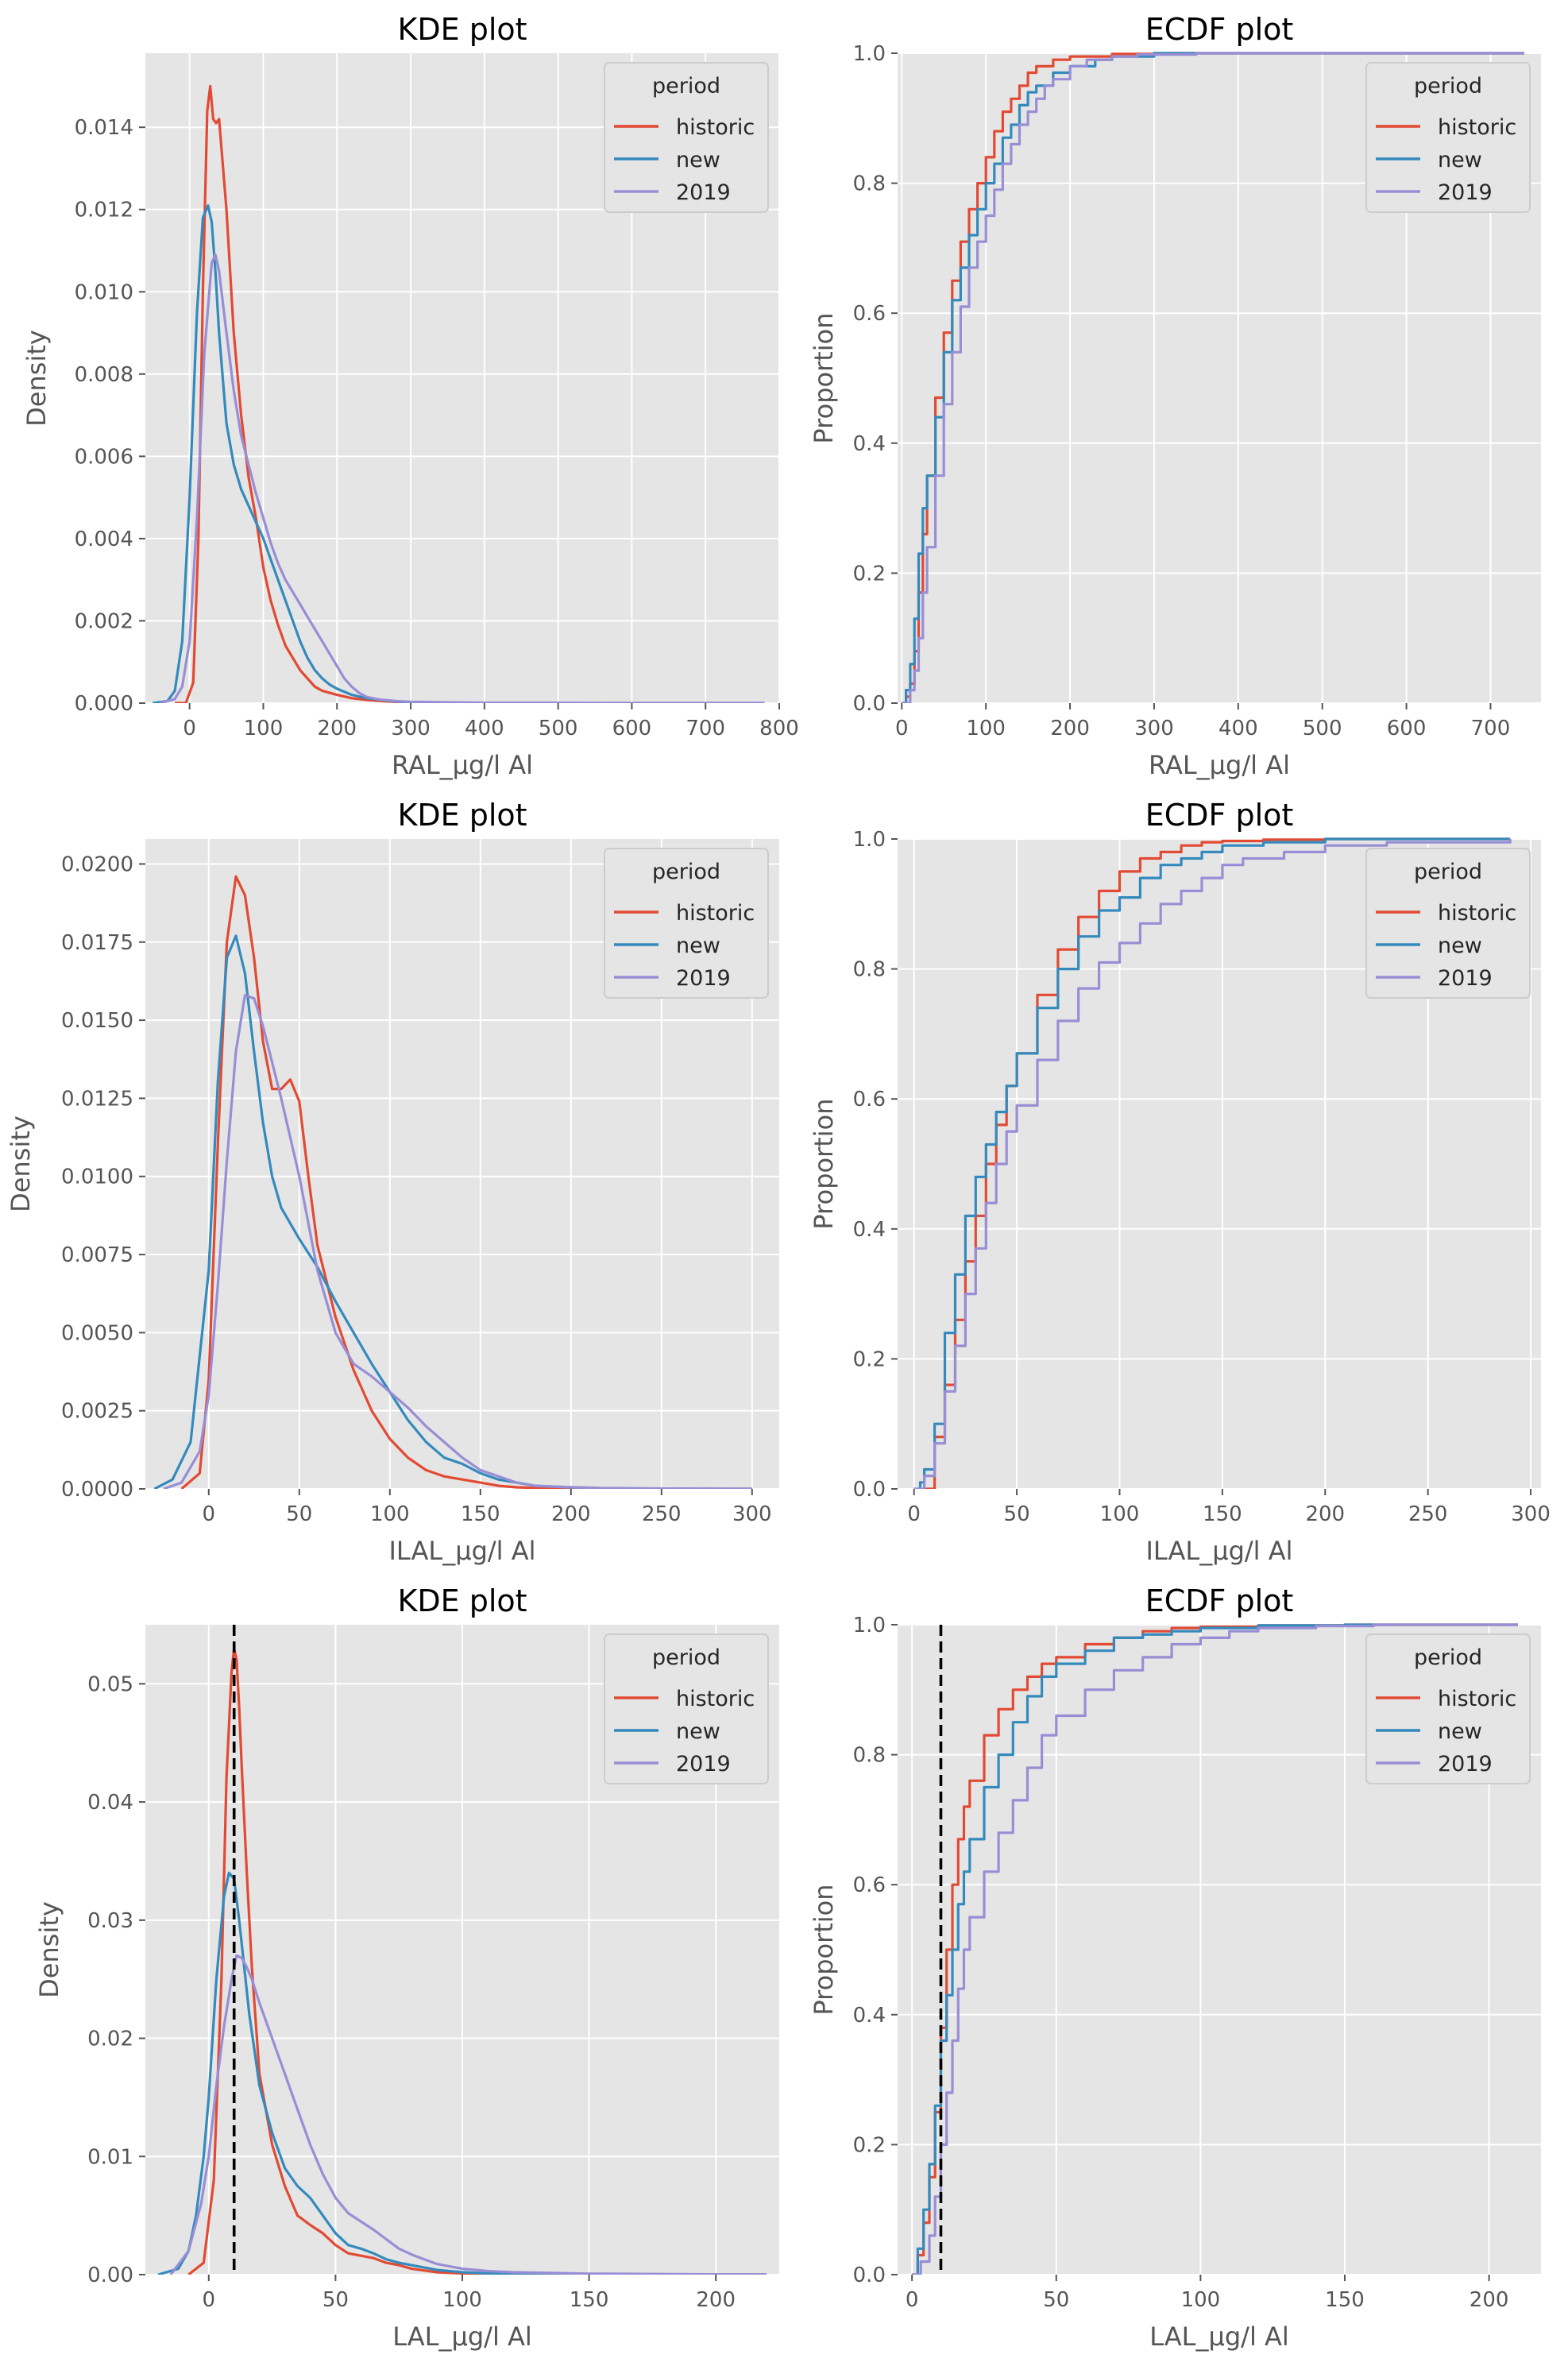 This screenshot has width=1568, height=2366. Describe the element at coordinates (97, 1255) in the screenshot. I see `y-tick-label: 0.0075` at that location.